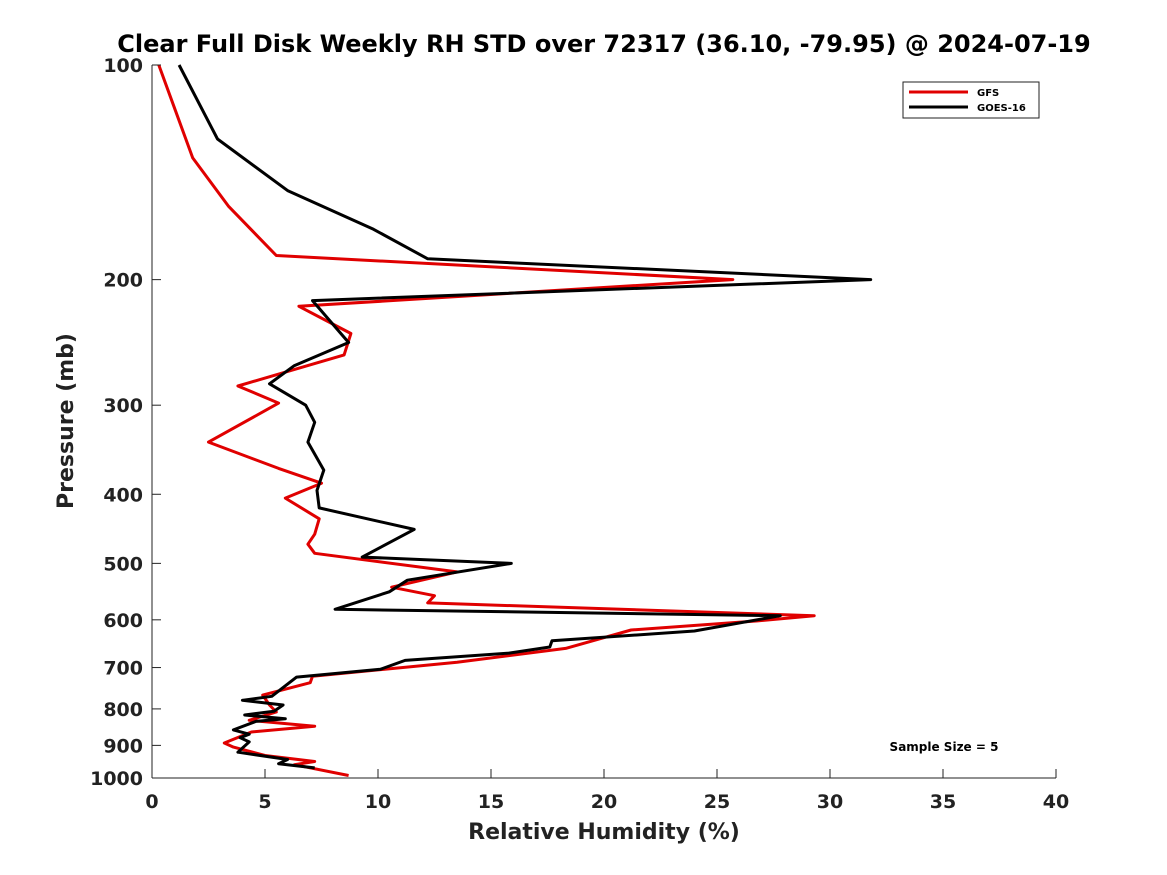 Image resolution: width=1167 pixels, height=875 pixels. What do you see at coordinates (151, 802) in the screenshot?
I see `x-tick-label: 0` at bounding box center [151, 802].